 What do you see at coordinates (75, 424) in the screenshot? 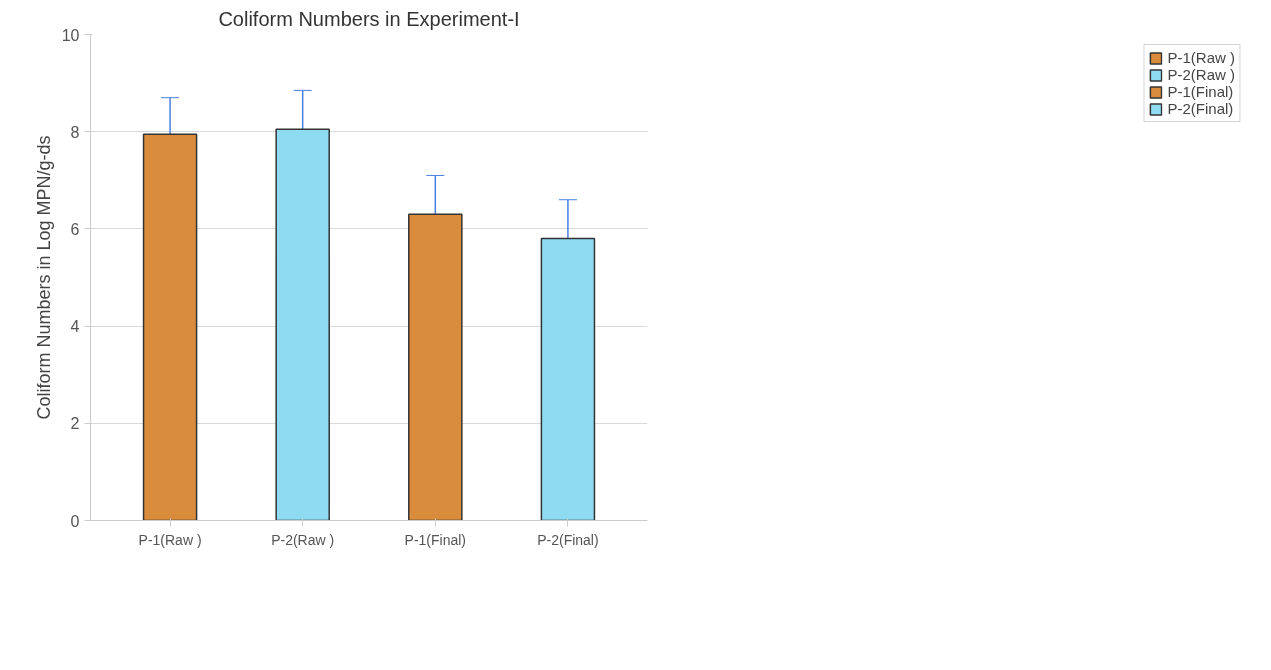
I see `y-tick-label: 2` at bounding box center [75, 424].